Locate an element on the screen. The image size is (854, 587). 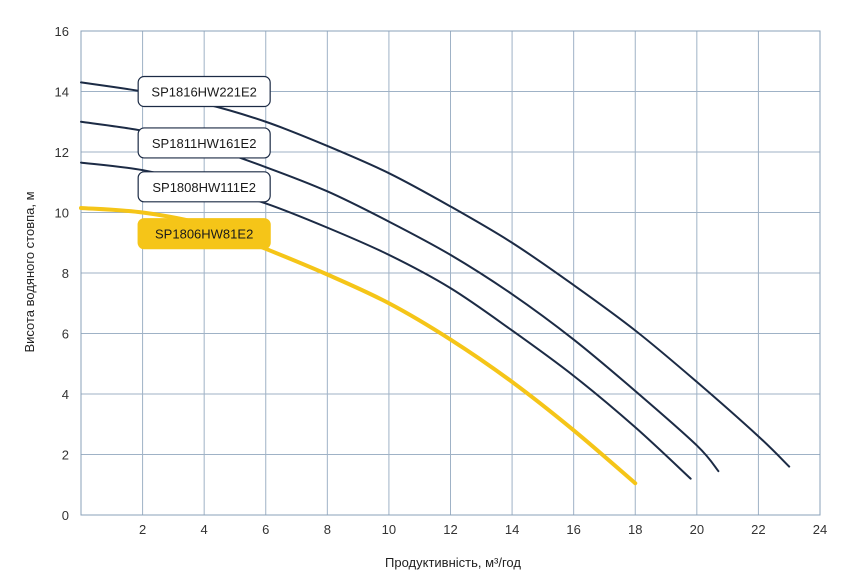
y-tick-label: 8 is located at coordinates (65, 273).